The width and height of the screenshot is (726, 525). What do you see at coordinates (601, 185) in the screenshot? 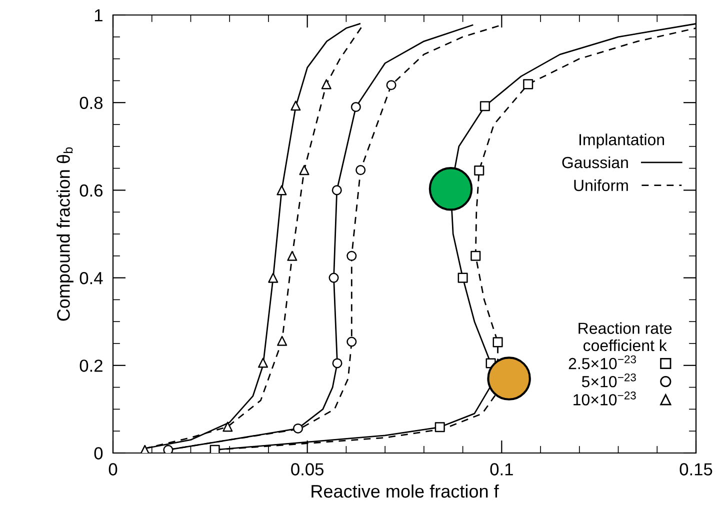
I see `legend-label: Uniform` at bounding box center [601, 185].